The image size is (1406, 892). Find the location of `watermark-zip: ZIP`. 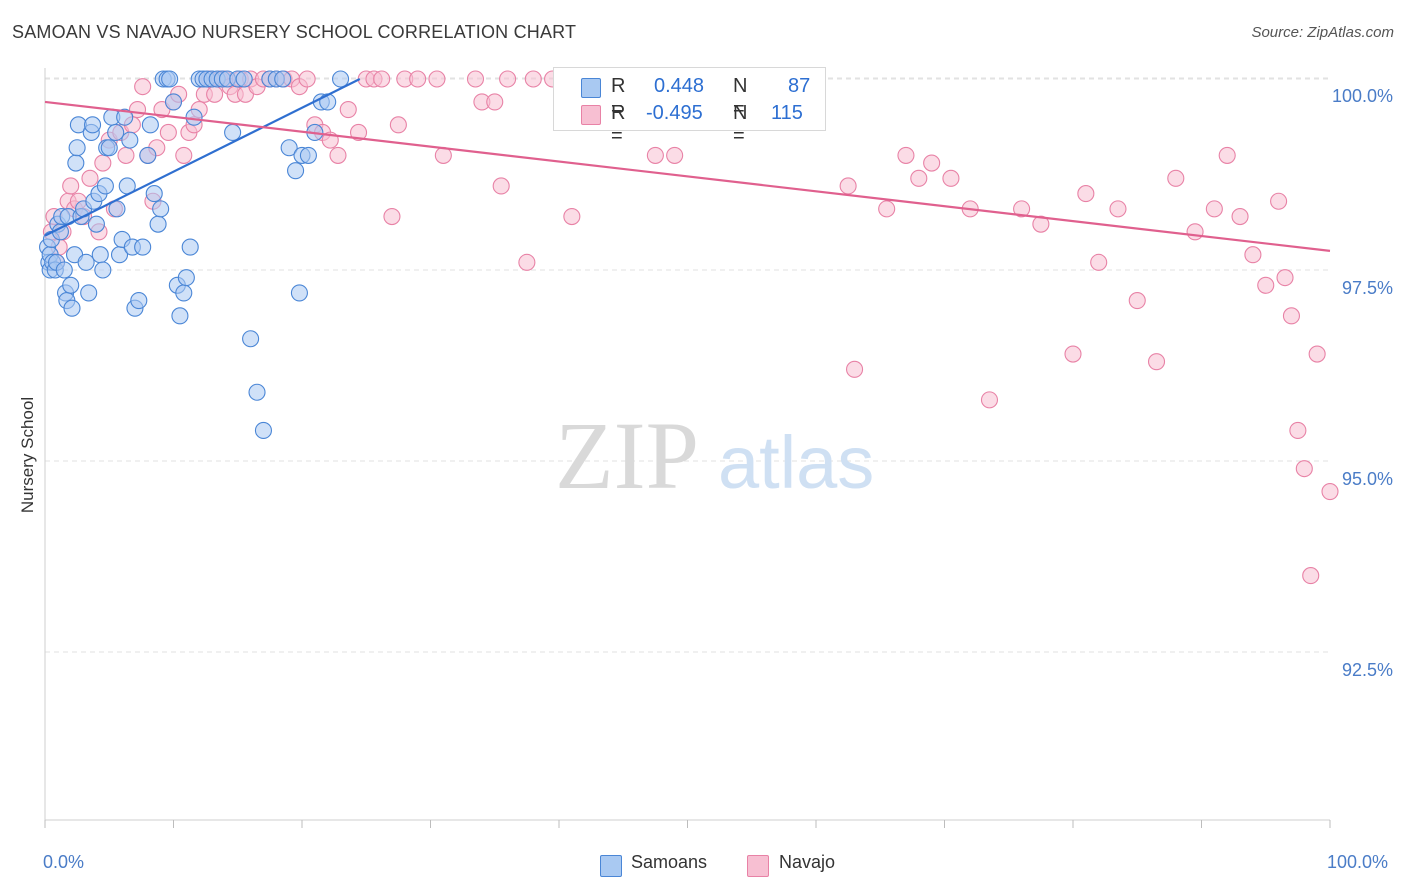

watermark-zip: ZIP is located at coordinates (627, 455).